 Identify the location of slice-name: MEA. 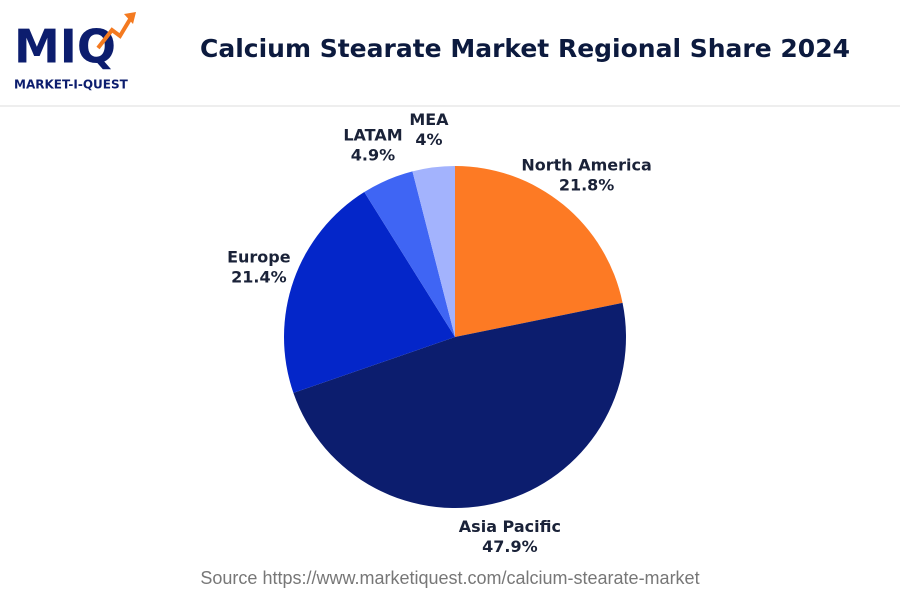
(429, 119).